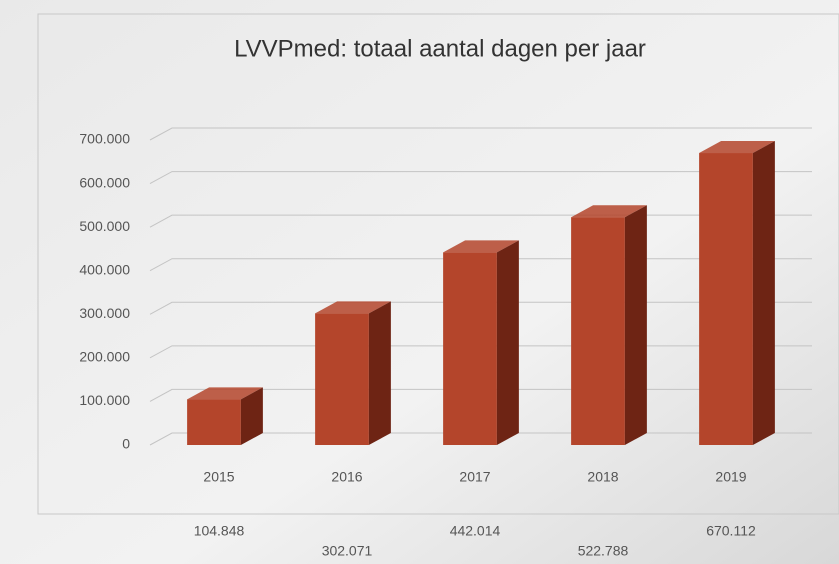  Describe the element at coordinates (730, 477) in the screenshot. I see `x-tick-label: 2019` at that location.